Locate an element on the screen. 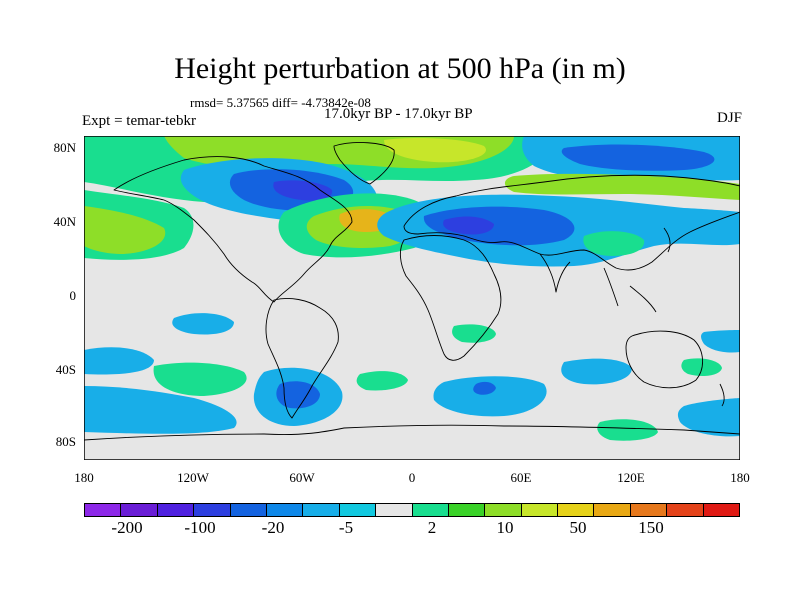  lon-label-60e: 60E is located at coordinates (521, 477).